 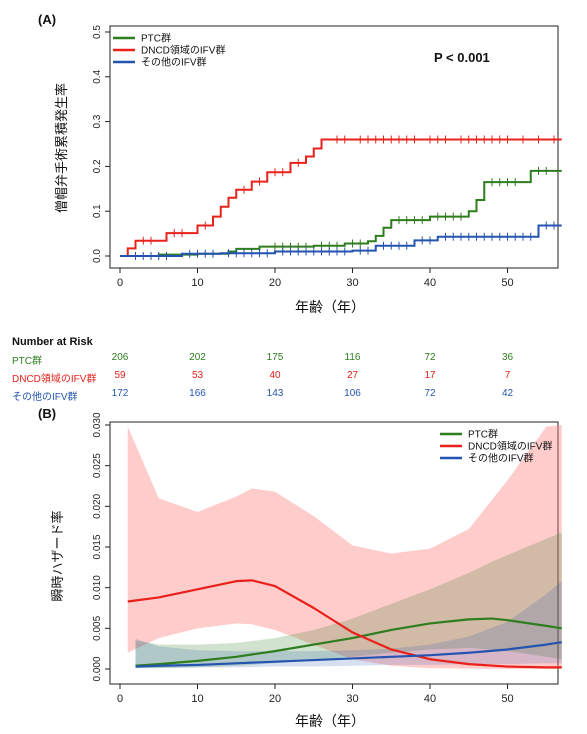 What do you see at coordinates (197, 375) in the screenshot?
I see `risk-cell: 53` at bounding box center [197, 375].